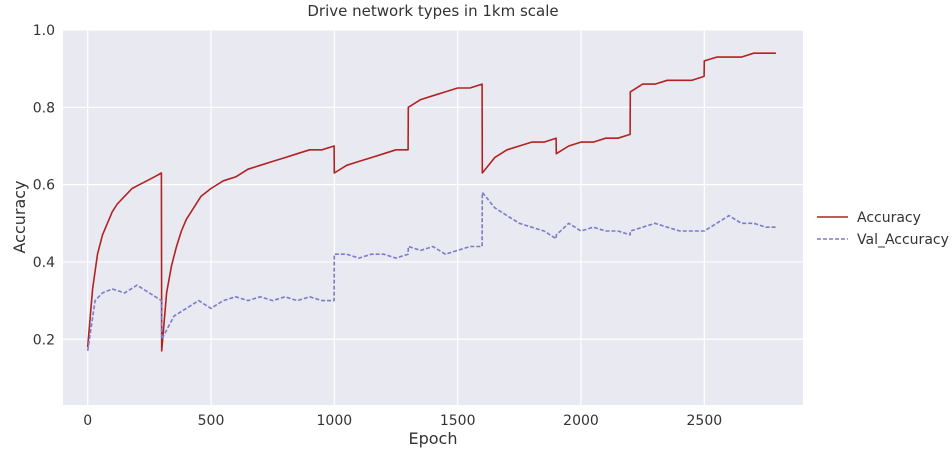 The height and width of the screenshot is (450, 952). What do you see at coordinates (44, 108) in the screenshot?
I see `y-tick-label: 0.8` at bounding box center [44, 108].